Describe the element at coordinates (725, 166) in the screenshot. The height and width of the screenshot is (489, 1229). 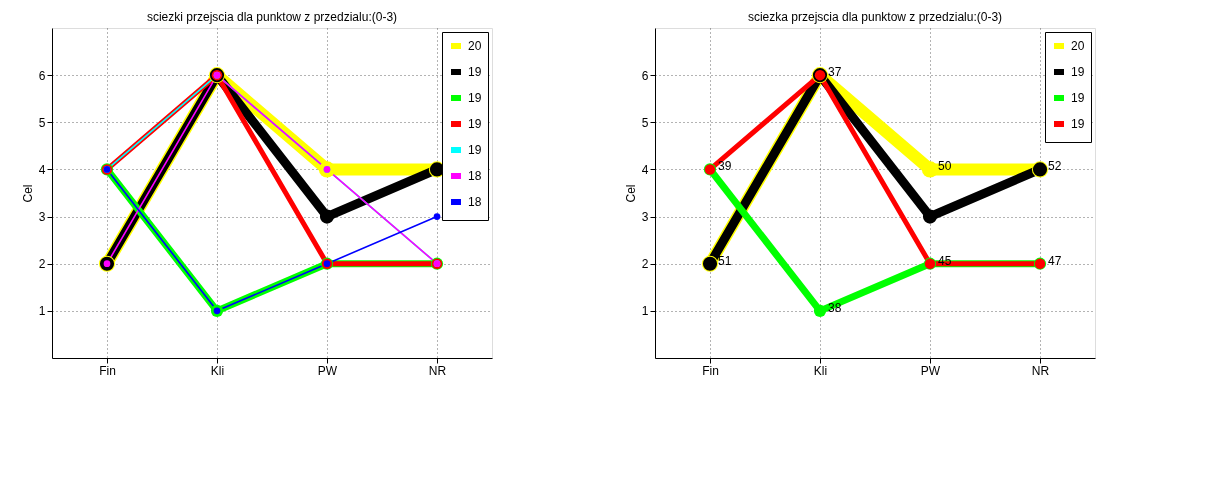
I see `annotation: 39` at that location.